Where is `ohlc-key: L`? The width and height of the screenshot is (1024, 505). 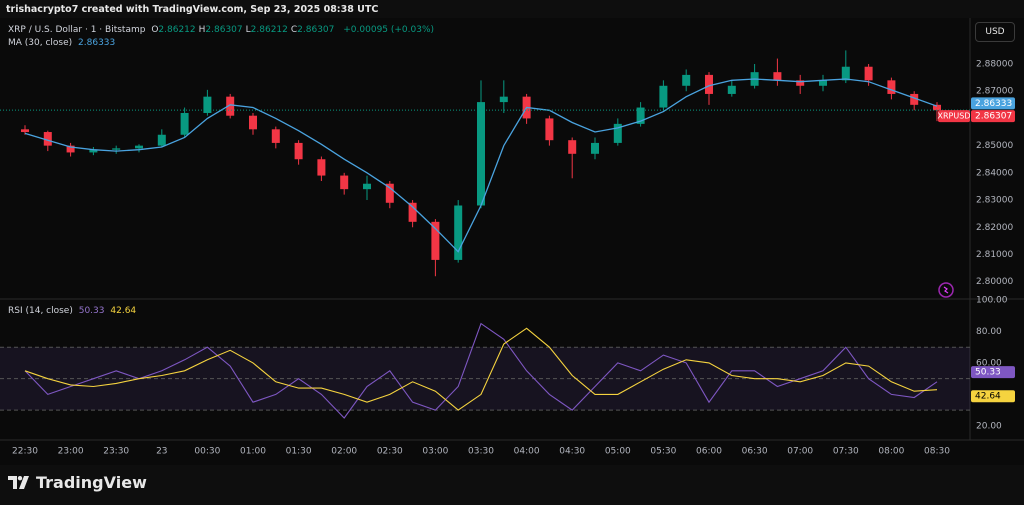
ohlc-key: L is located at coordinates (248, 30).